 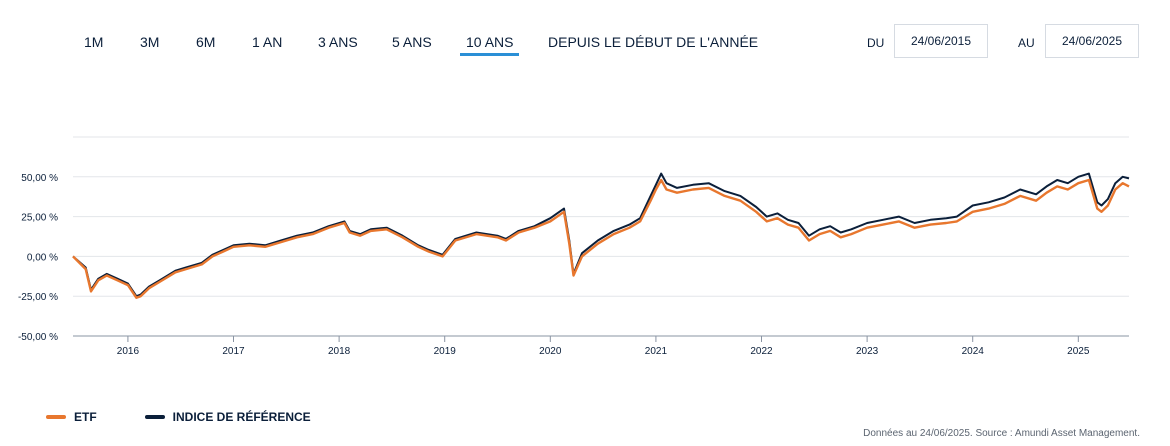 What do you see at coordinates (550, 351) in the screenshot?
I see `x-tick-label: 2020` at bounding box center [550, 351].